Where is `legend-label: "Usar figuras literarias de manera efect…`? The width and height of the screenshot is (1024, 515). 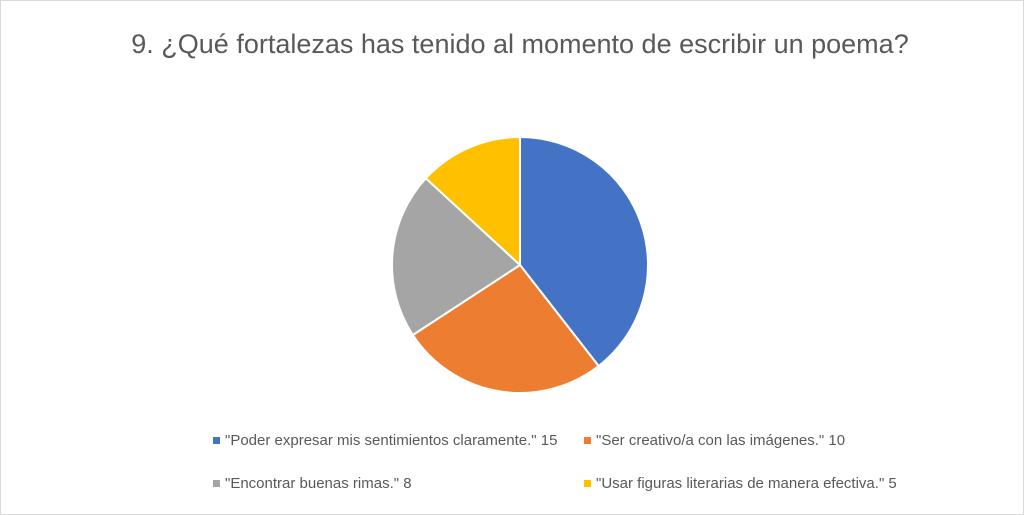 legend-label: "Usar figuras literarias de manera efect… is located at coordinates (746, 483).